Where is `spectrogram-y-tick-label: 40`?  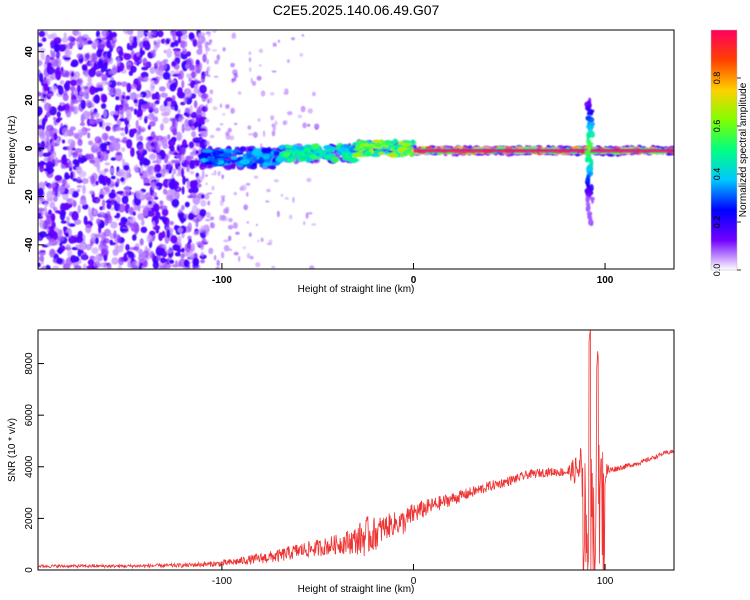 spectrogram-y-tick-label: 40 is located at coordinates (29, 52).